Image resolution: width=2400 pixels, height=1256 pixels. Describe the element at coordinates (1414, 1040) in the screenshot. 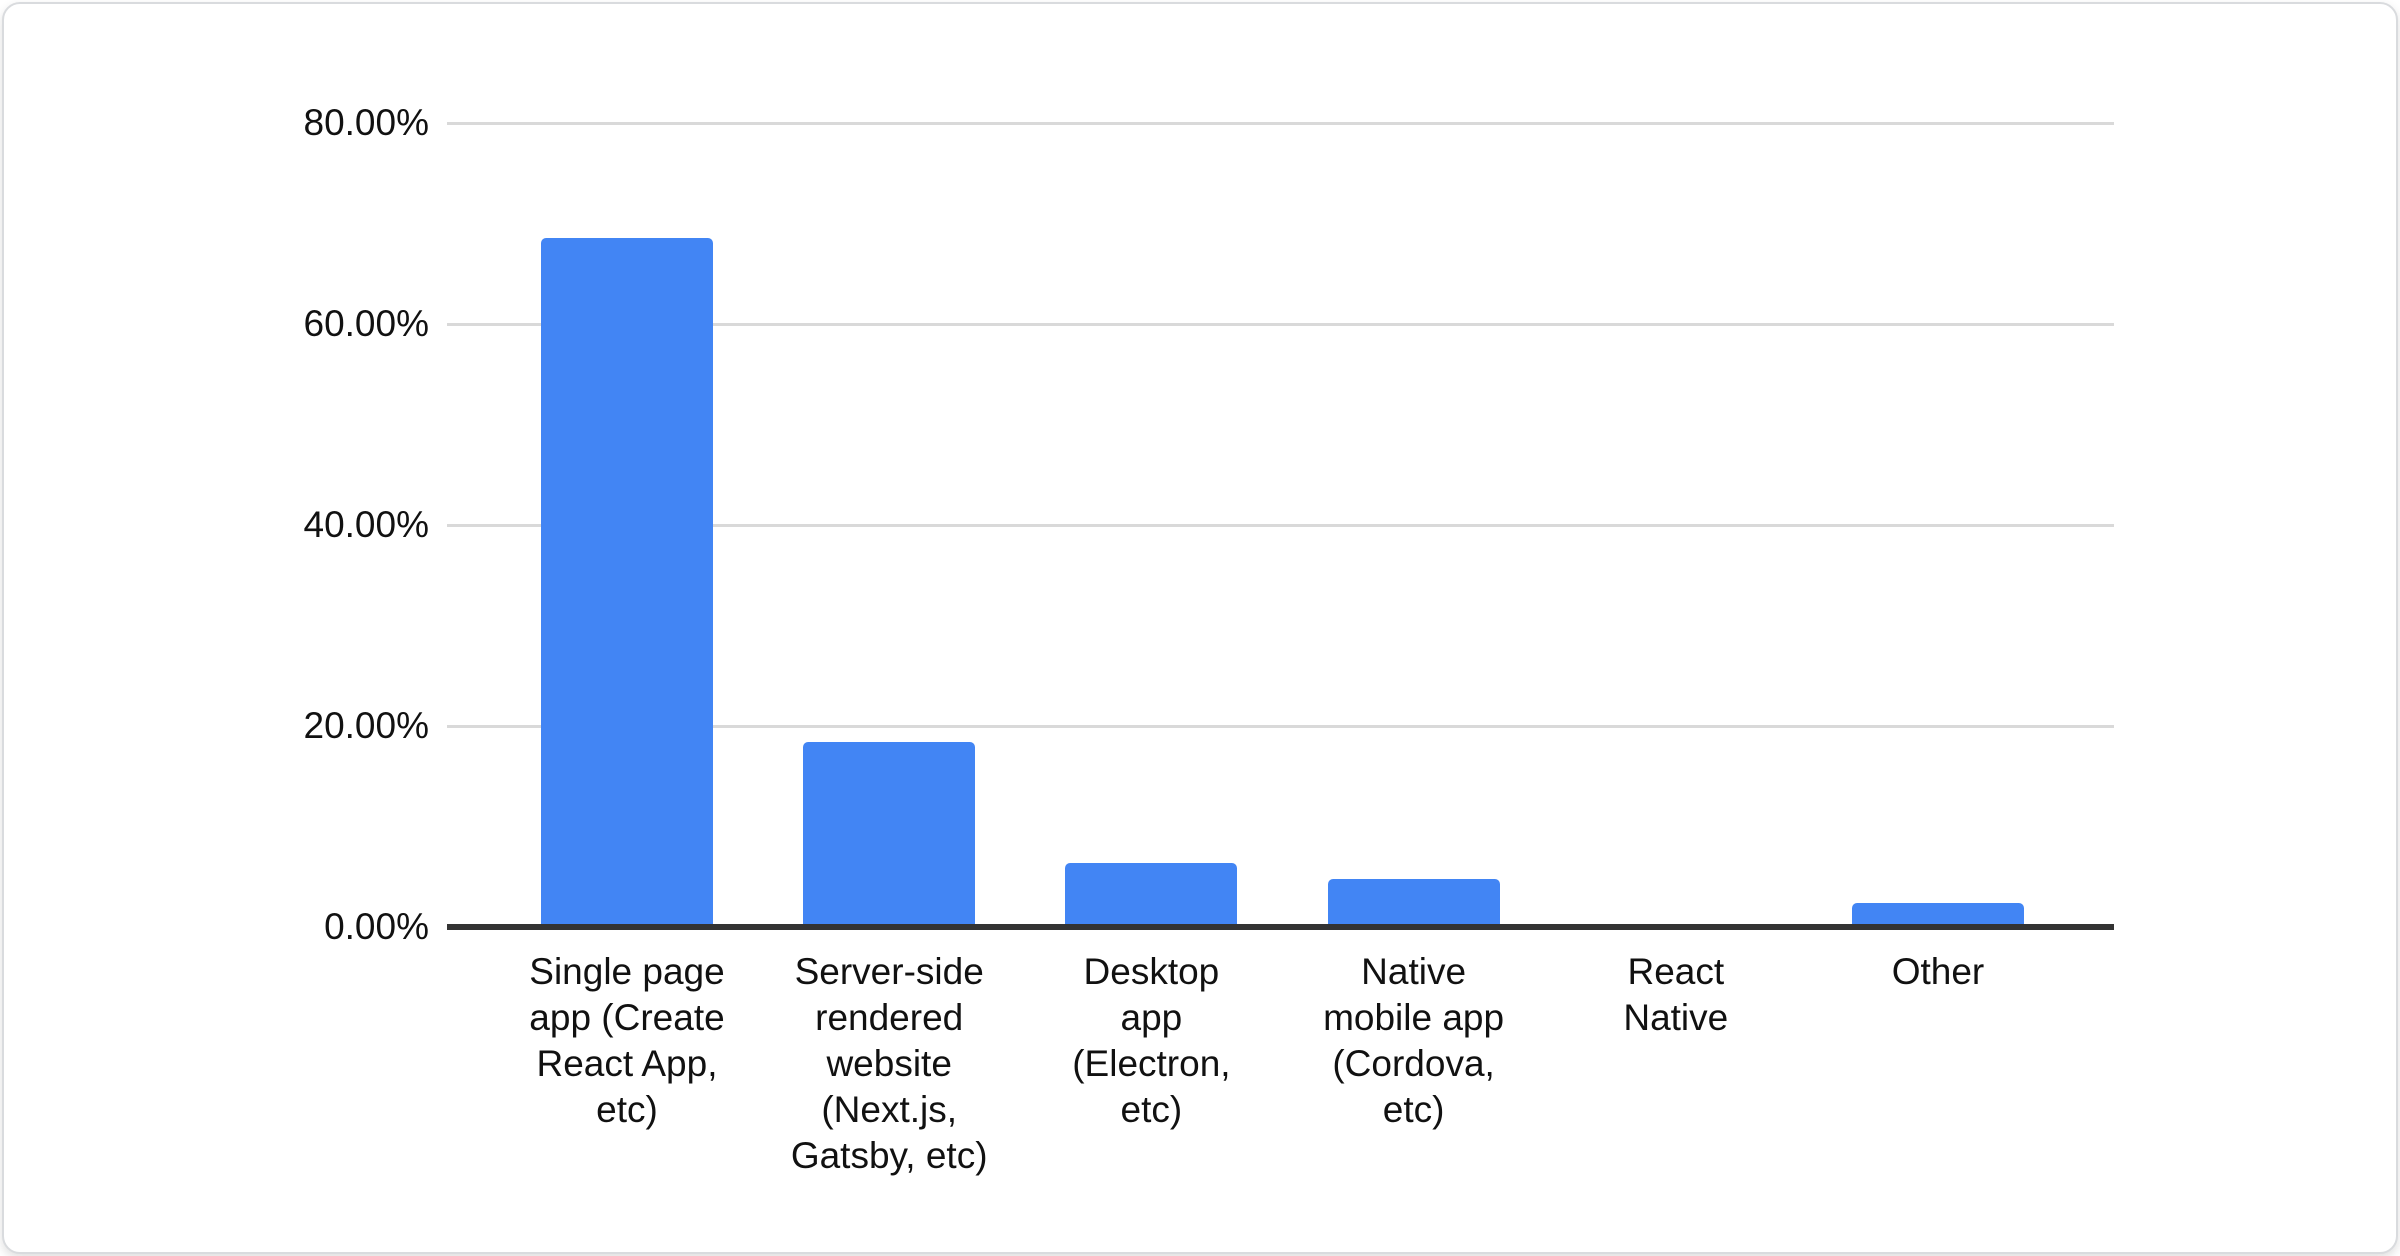

I see `x-axis-category-label: Native mobile app (Cordova, etc)` at that location.